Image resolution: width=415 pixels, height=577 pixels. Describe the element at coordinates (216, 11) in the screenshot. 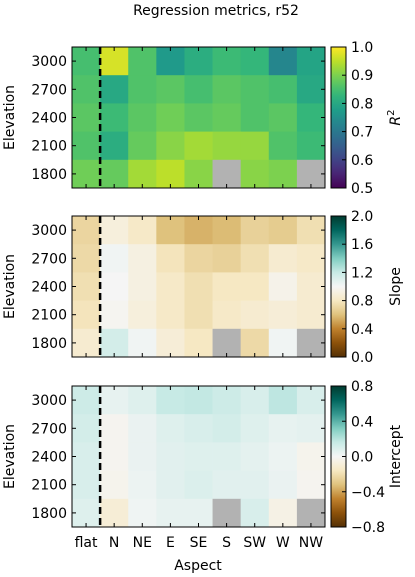

I see `figure-title: Regression metrics, r52` at that location.